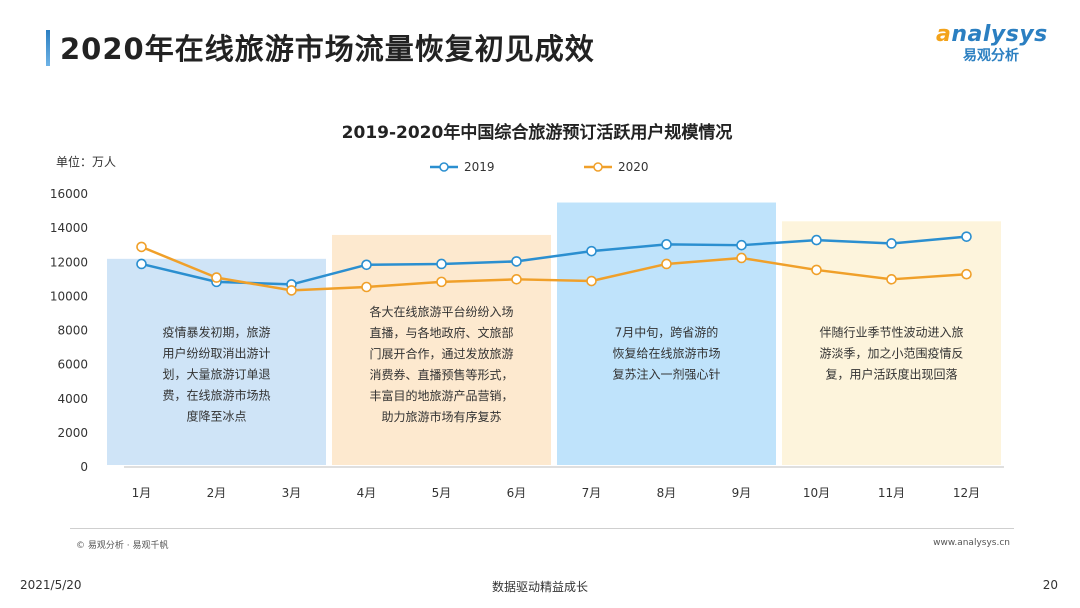  What do you see at coordinates (142, 493) in the screenshot?
I see `x-tick-label: 1月` at bounding box center [142, 493].